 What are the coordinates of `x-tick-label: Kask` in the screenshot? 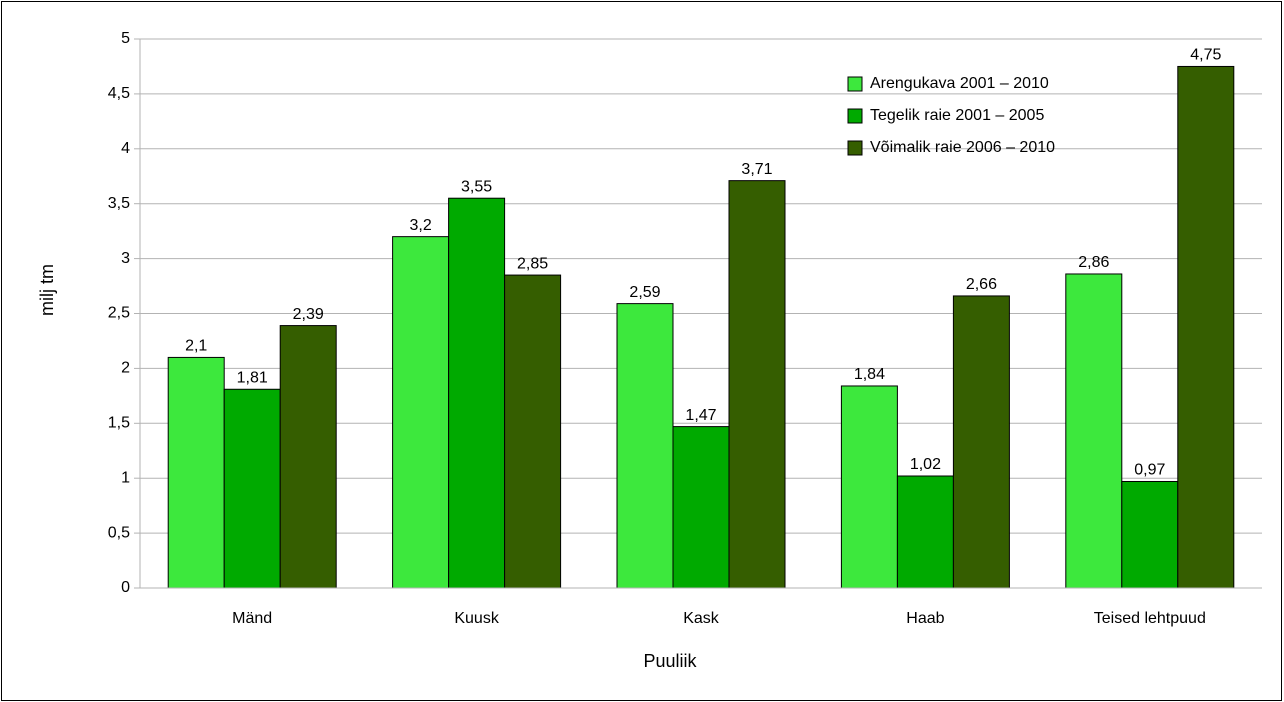 It's located at (701, 618).